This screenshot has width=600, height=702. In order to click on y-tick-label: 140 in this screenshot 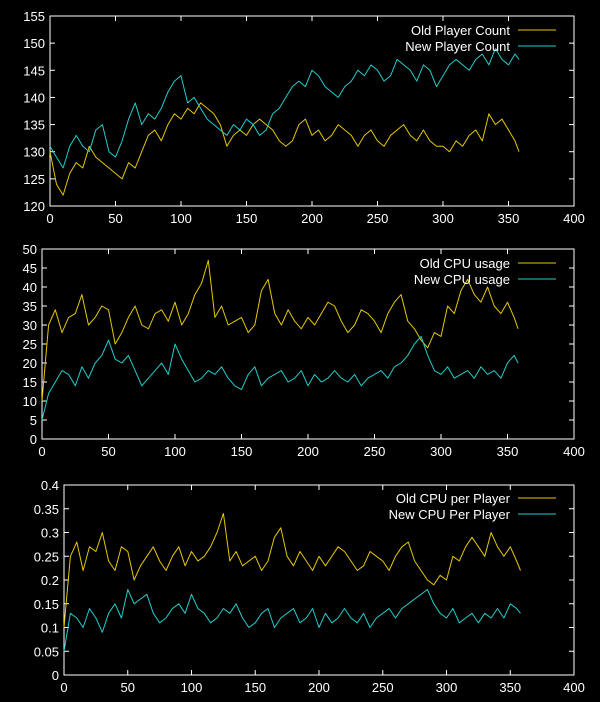, I will do `click(34, 97)`.